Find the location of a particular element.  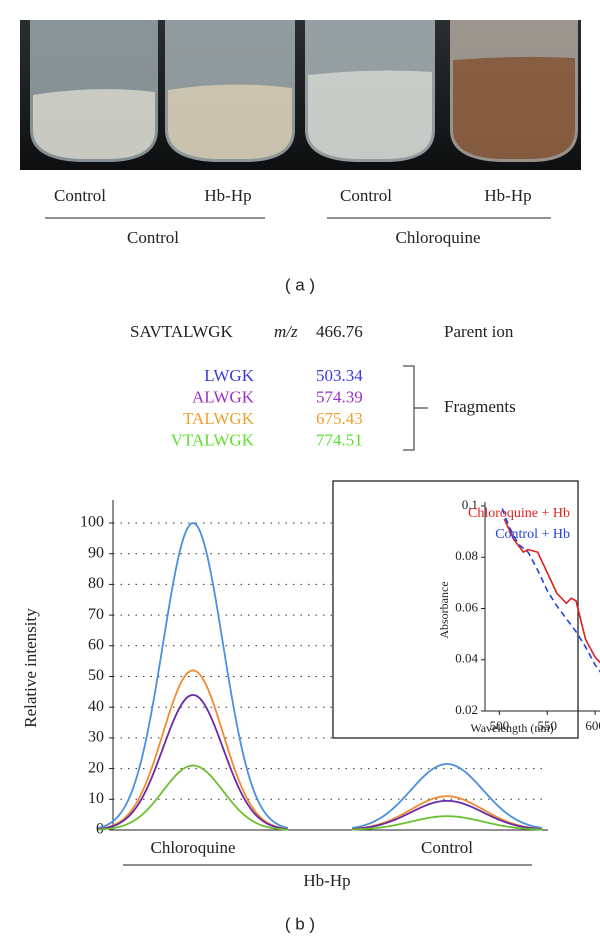

fragment-sequence: VTALWGK is located at coordinates (213, 439).